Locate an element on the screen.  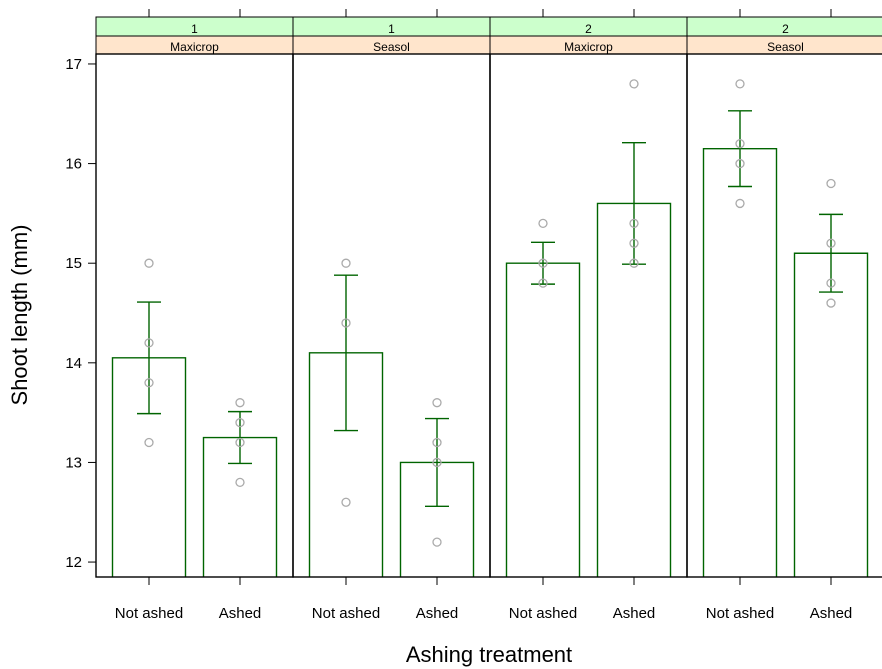
y-tick-label: 15 is located at coordinates (73, 263).